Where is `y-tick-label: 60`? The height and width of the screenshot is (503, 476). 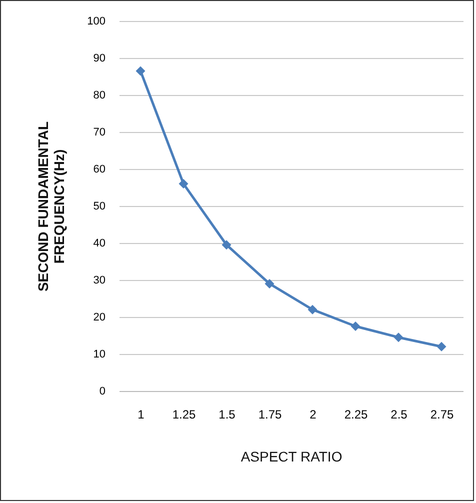
y-tick-label: 60 is located at coordinates (99, 170).